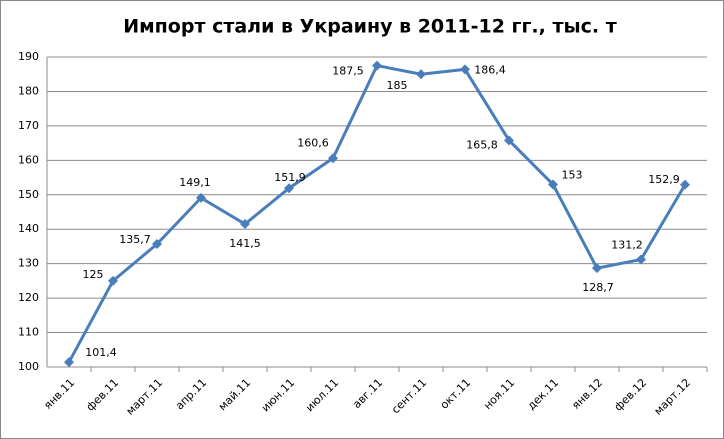 The height and width of the screenshot is (439, 724). Describe the element at coordinates (28, 90) in the screenshot. I see `y-tick-label: 180` at that location.